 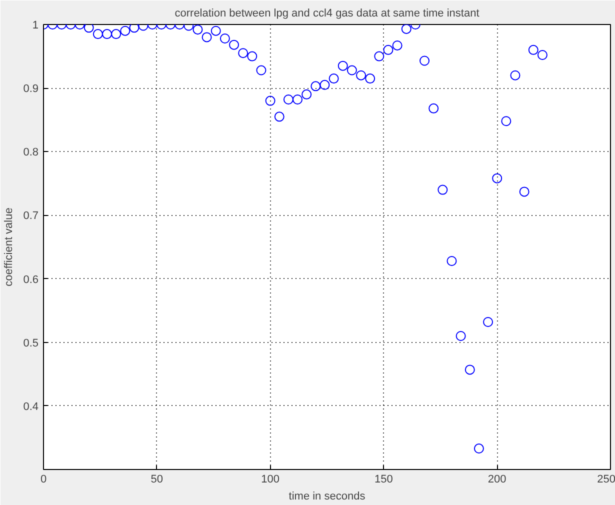 What do you see at coordinates (327, 496) in the screenshot?
I see `x-axis-title: time in seconds` at bounding box center [327, 496].